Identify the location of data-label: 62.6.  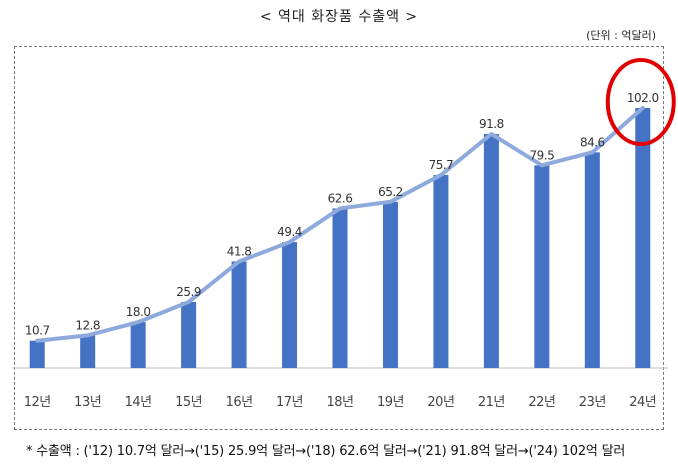
(340, 198).